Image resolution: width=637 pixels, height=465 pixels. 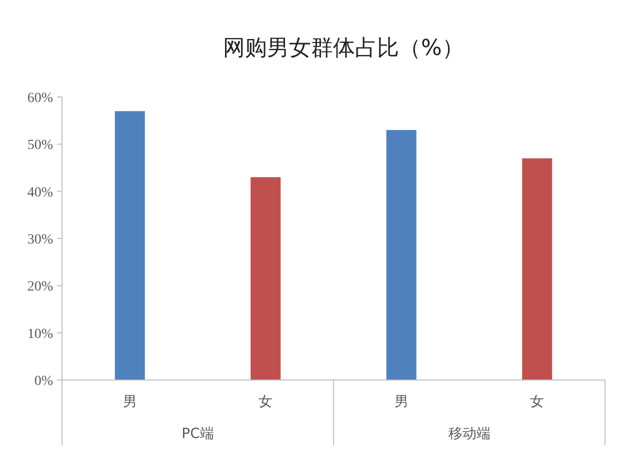 What do you see at coordinates (343, 48) in the screenshot?
I see `chart-title: 网购男女群体占比（%）` at bounding box center [343, 48].